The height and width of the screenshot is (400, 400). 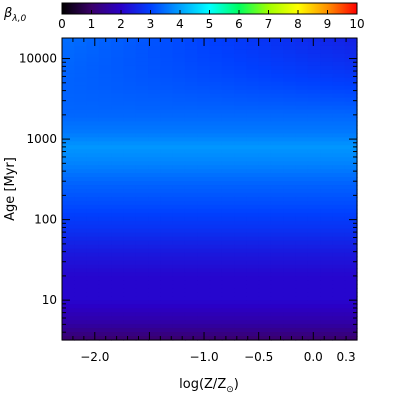 What do you see at coordinates (236, 384) in the screenshot?
I see `x-axis-title-suffix: )` at bounding box center [236, 384].